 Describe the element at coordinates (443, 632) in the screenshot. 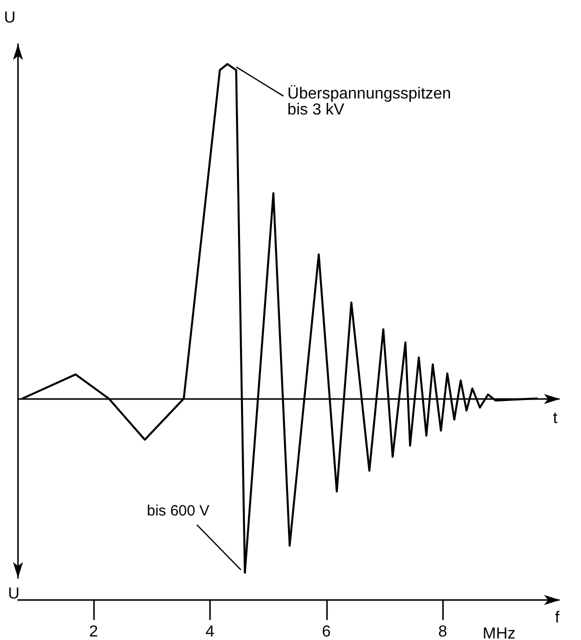

I see `x-tick-label: 8` at that location.